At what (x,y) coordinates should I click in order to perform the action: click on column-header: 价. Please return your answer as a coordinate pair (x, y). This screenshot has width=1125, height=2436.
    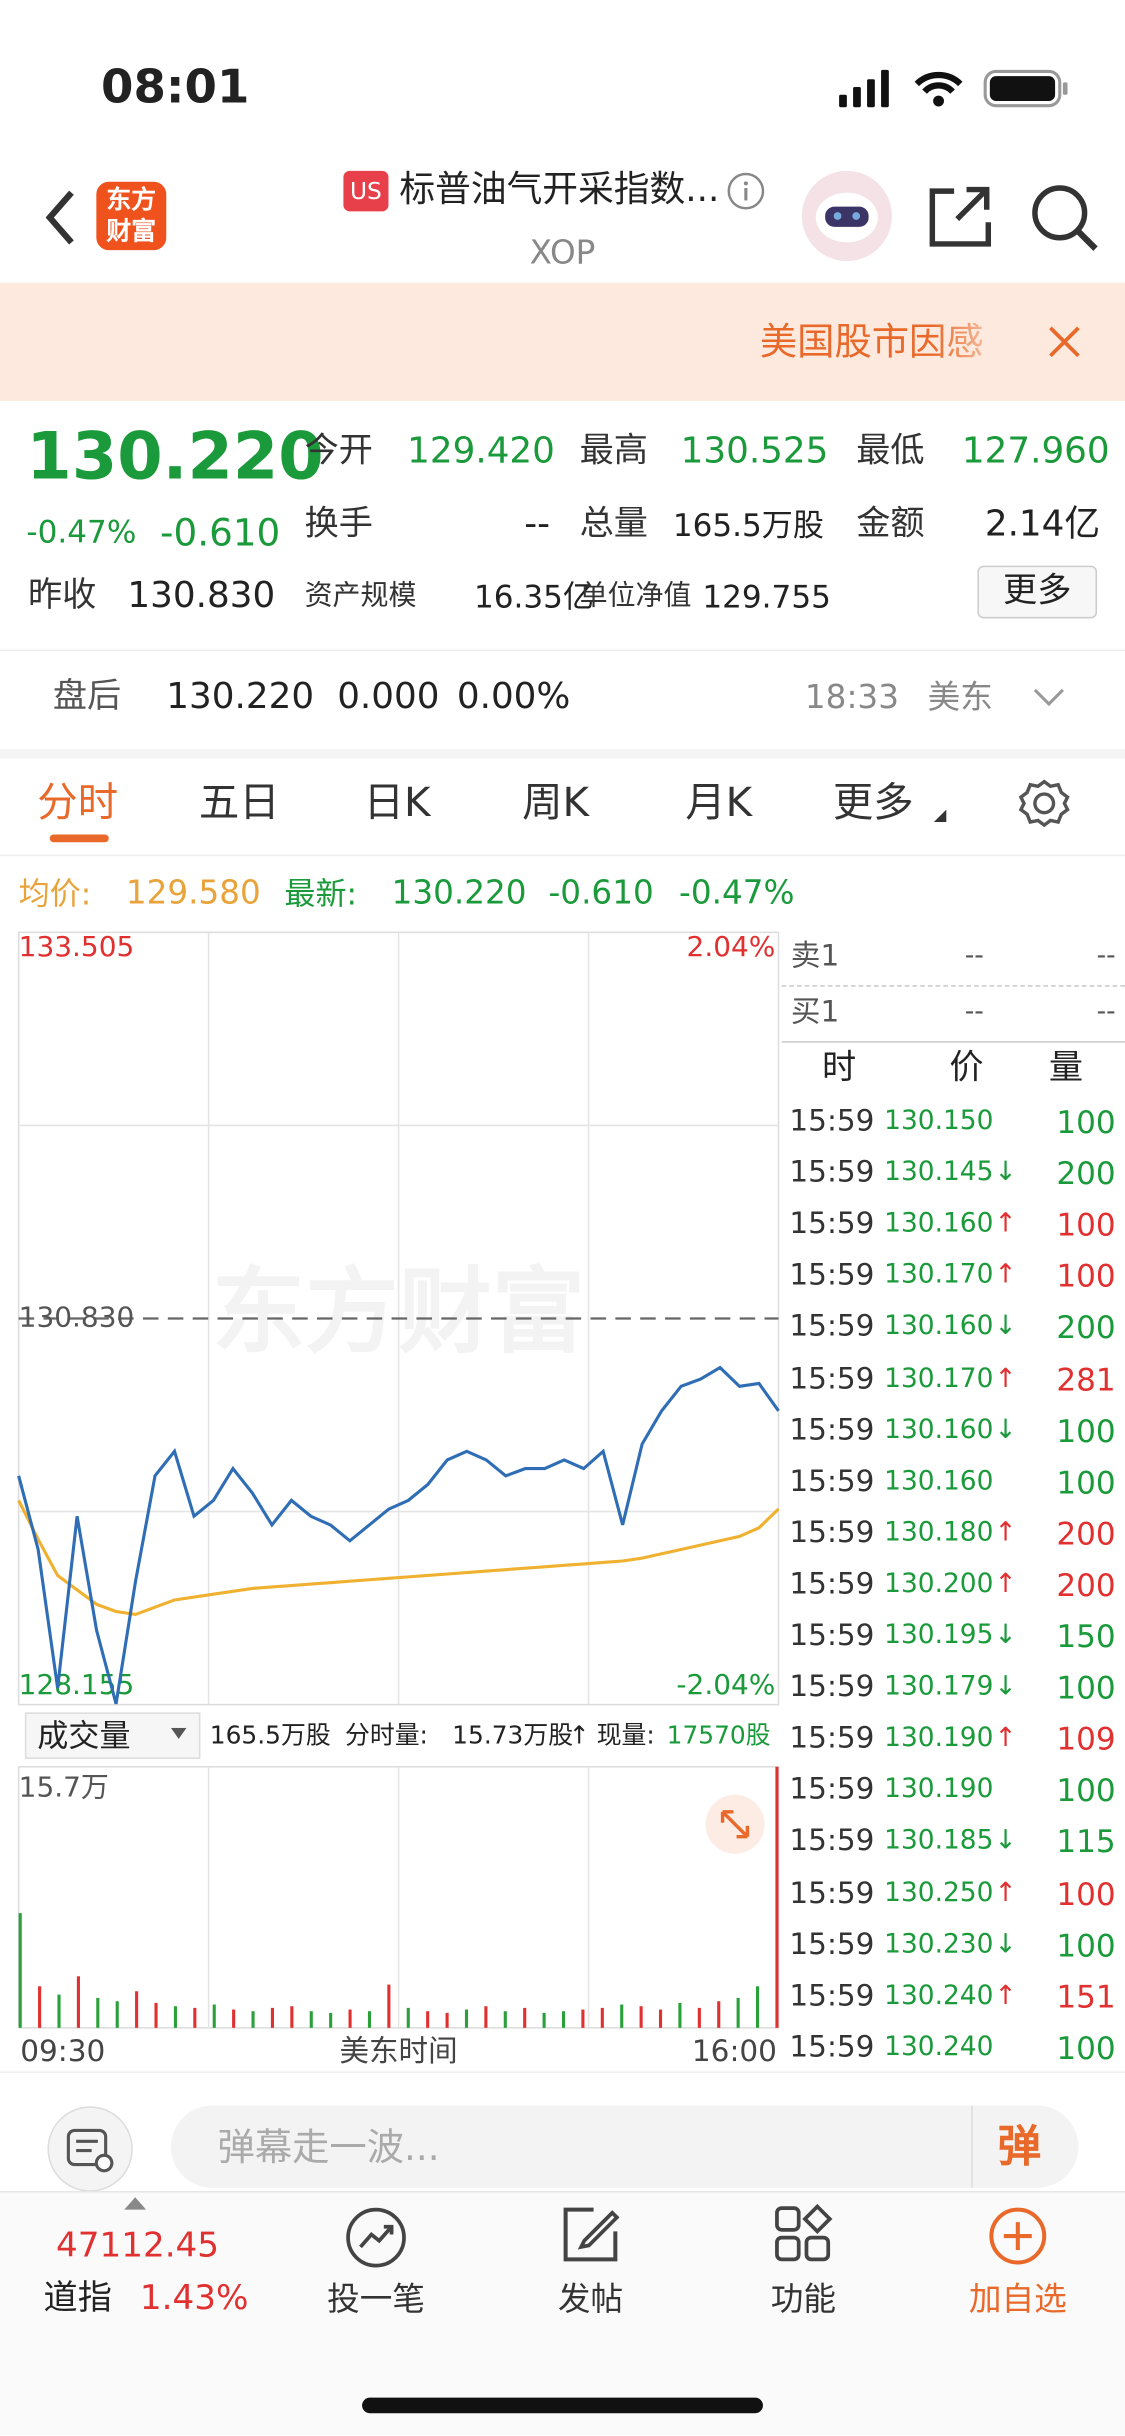
    Looking at the image, I should click on (966, 1068).